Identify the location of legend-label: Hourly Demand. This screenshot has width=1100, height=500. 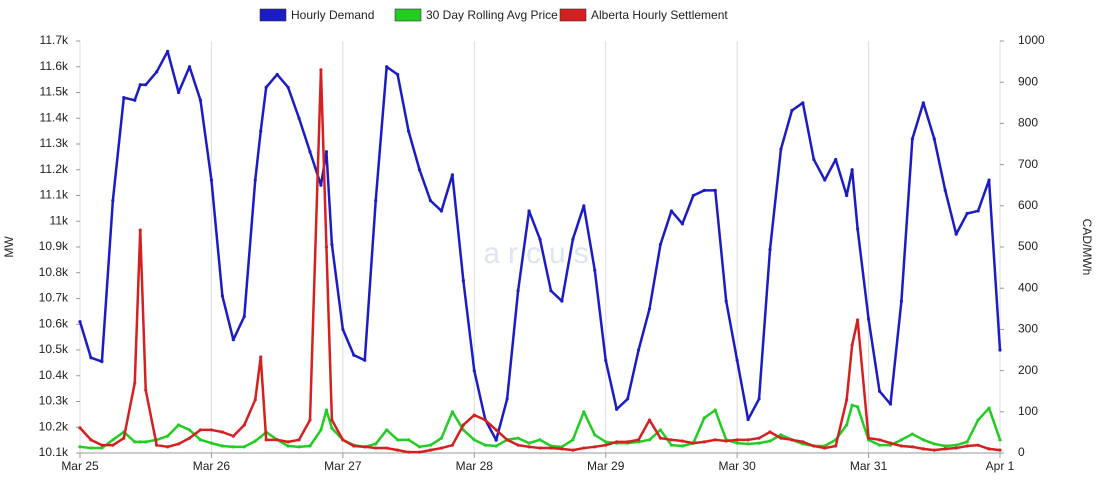
(332, 15).